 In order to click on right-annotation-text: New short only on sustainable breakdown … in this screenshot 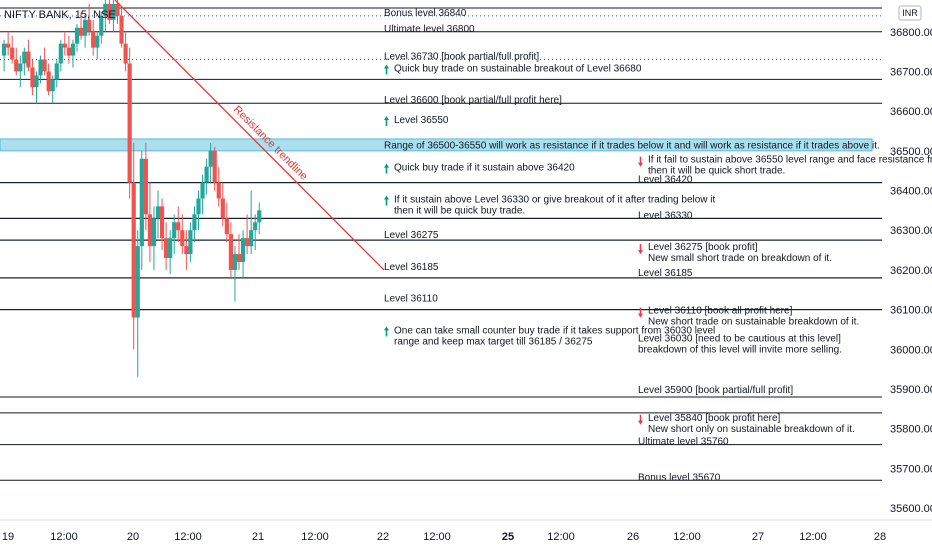, I will do `click(751, 429)`.